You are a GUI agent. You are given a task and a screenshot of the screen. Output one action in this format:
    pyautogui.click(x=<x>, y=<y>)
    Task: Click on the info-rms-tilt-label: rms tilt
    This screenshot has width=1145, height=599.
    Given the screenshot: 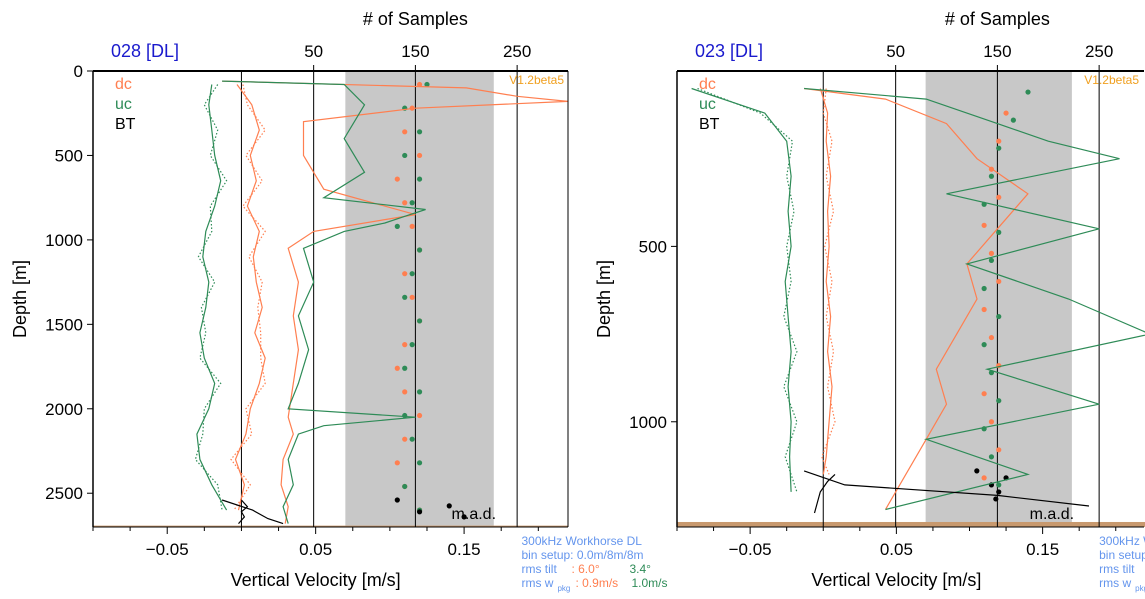 What is the action you would take?
    pyautogui.click(x=539, y=569)
    